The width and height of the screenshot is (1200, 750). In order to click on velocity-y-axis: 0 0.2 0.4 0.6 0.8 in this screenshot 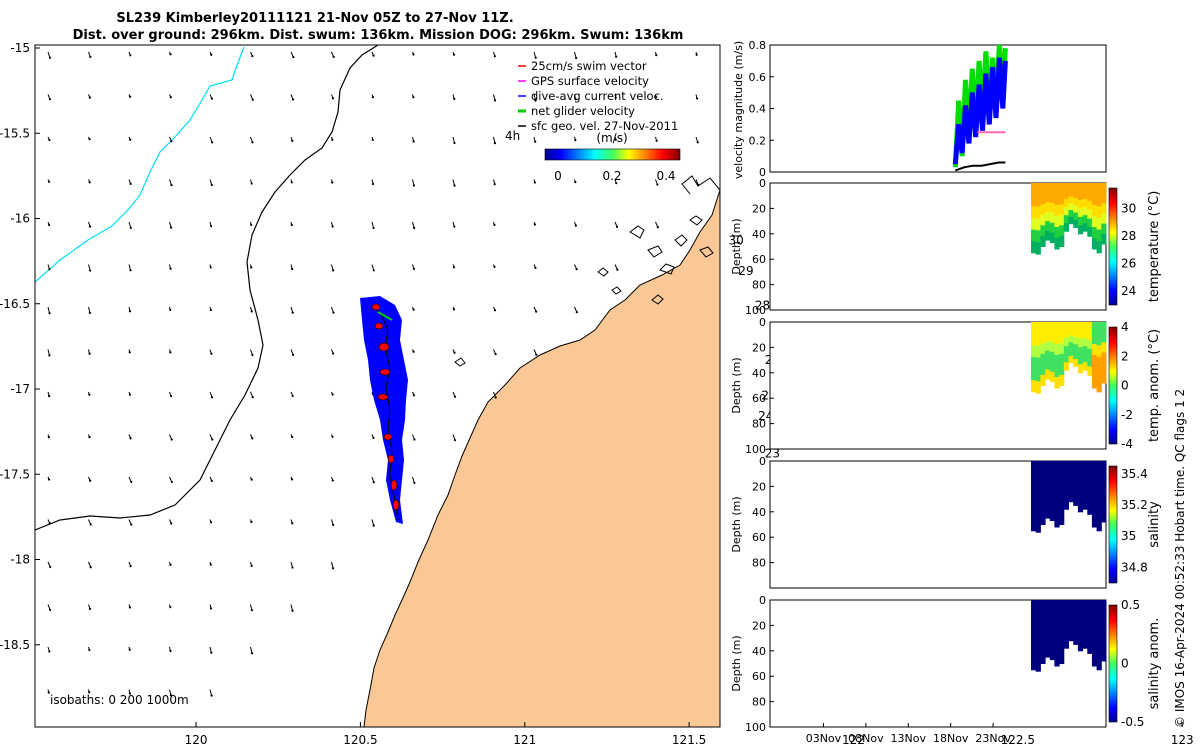, I will do `click(761, 109)`.